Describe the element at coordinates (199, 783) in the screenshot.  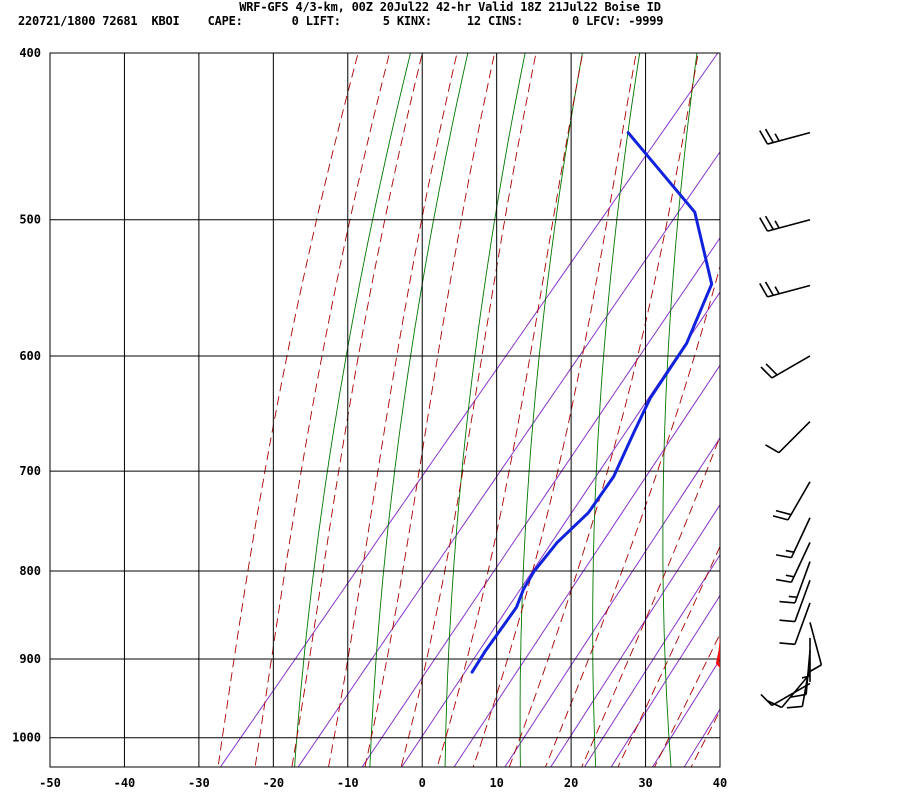
I see `temperature-tick-label: -30` at that location.